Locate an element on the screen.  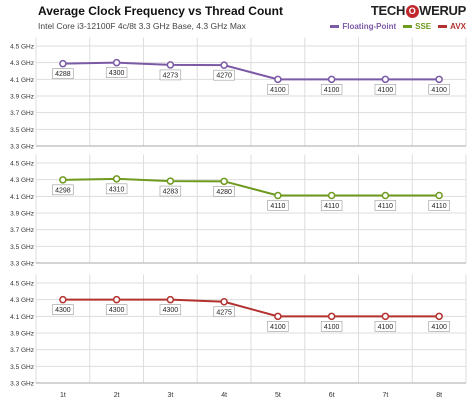
data-label: 4288 is located at coordinates (63, 74).